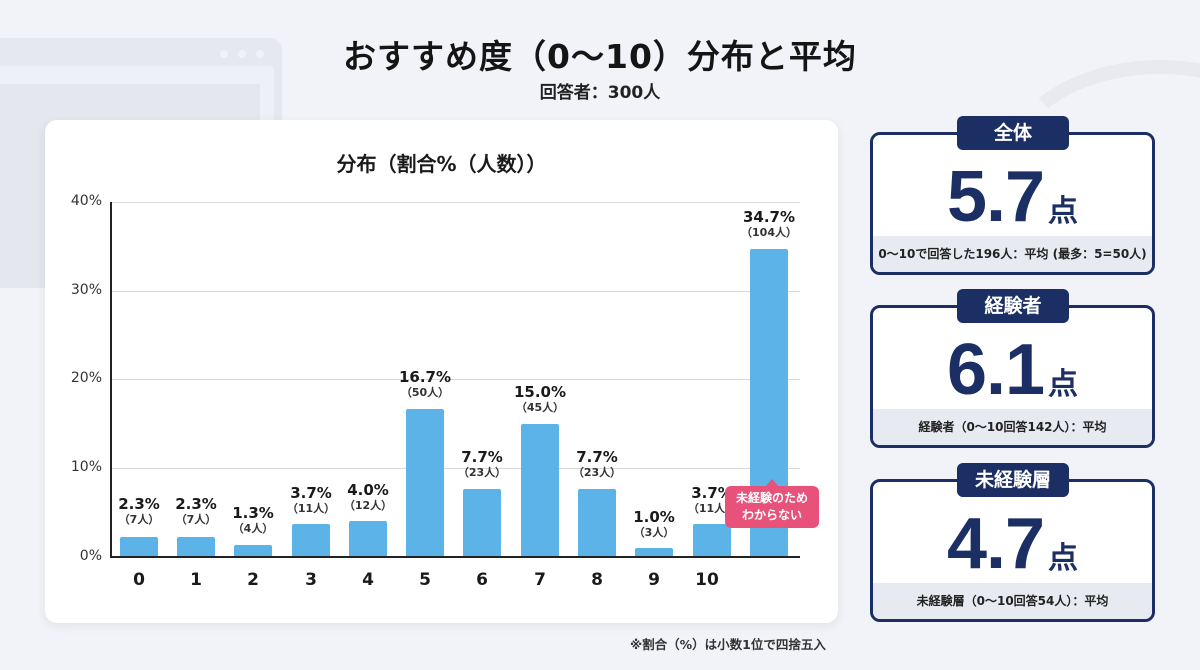 The height and width of the screenshot is (670, 1200). I want to click on x-axis, so click(455, 557).